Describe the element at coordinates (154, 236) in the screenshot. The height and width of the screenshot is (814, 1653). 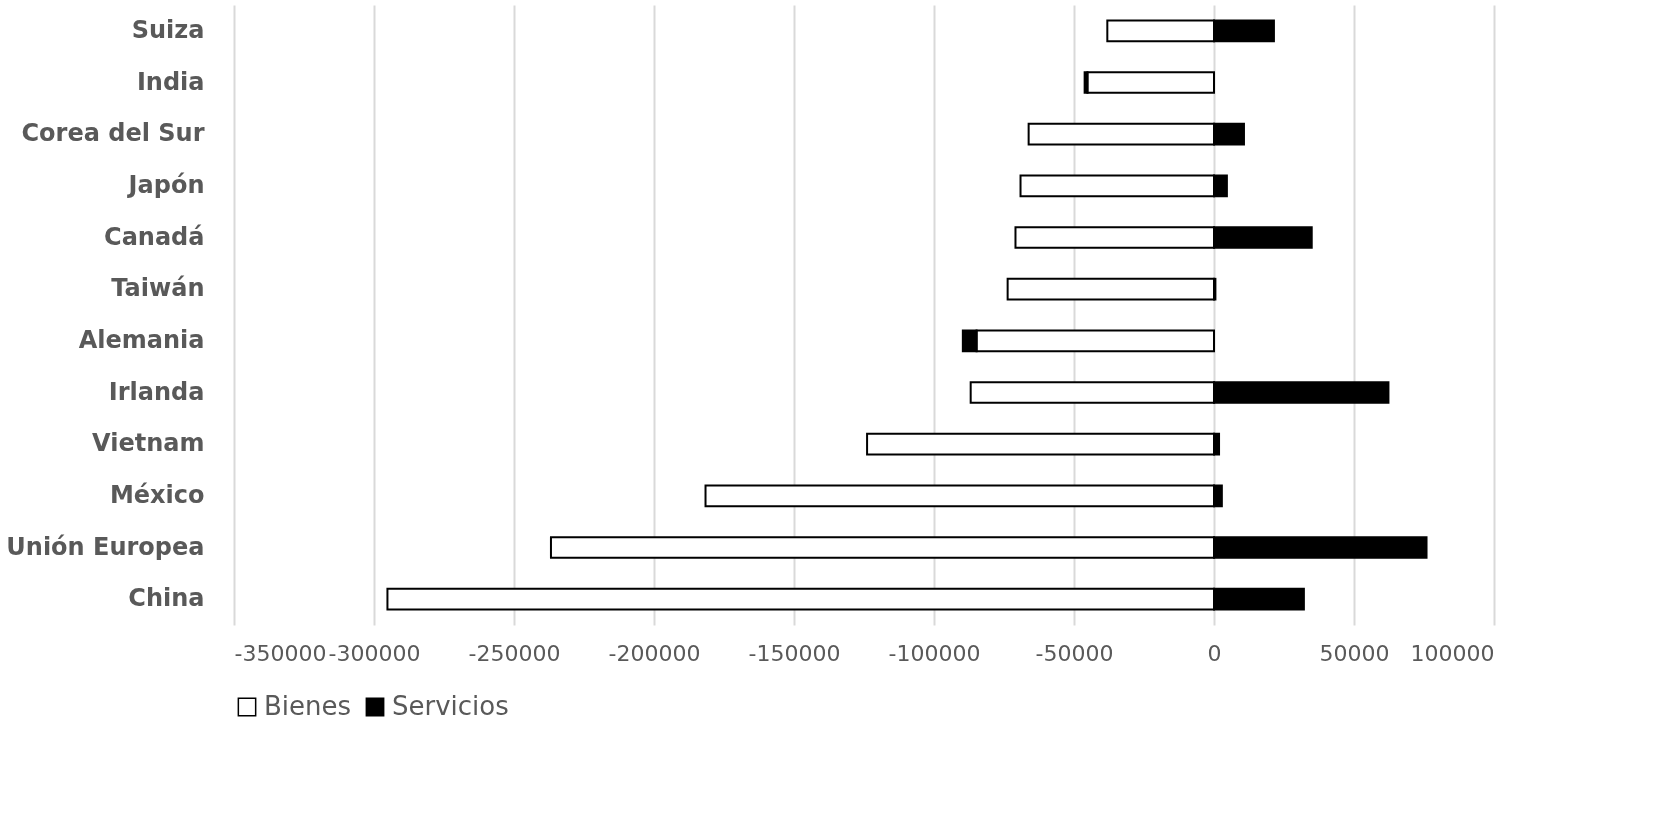
I see `y-tick-label: Canadá` at that location.